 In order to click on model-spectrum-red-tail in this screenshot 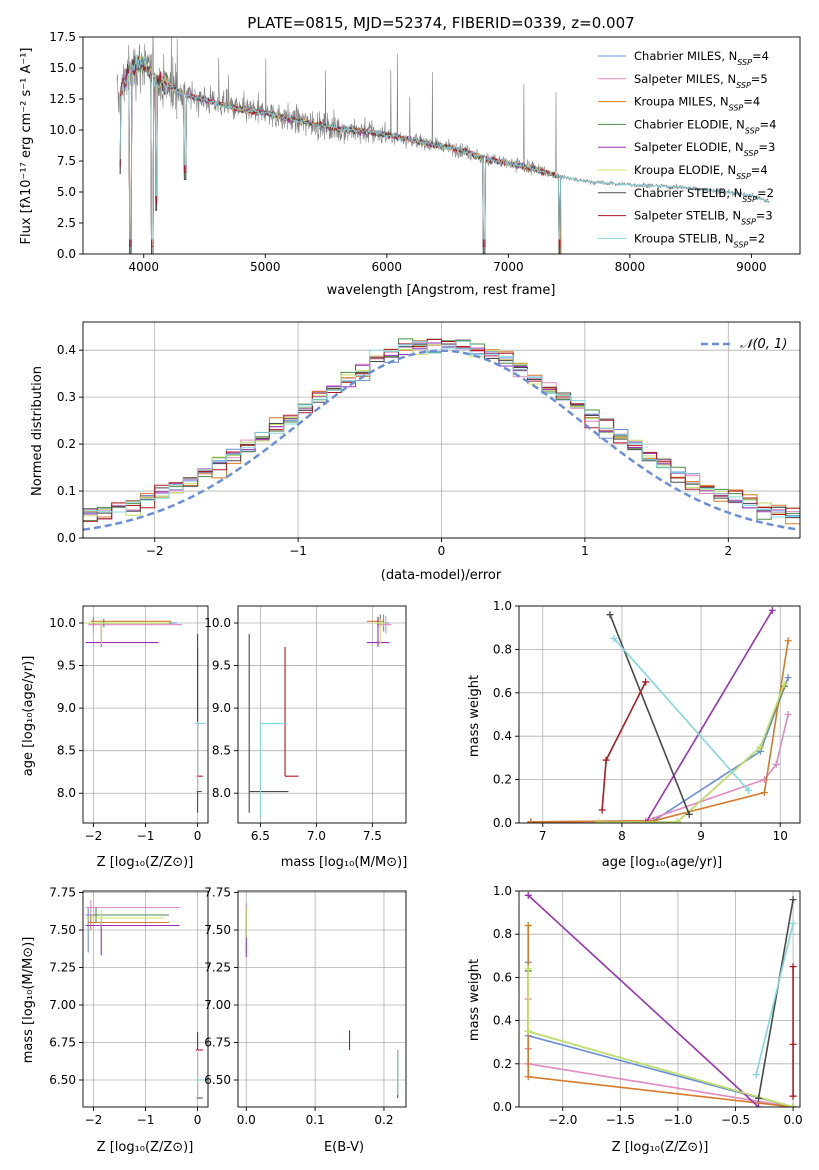, I will do `click(665, 189)`.